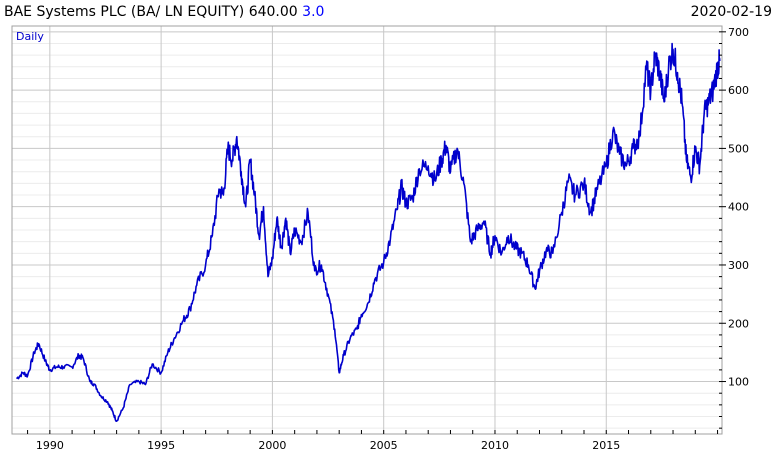 The height and width of the screenshot is (458, 780). Describe the element at coordinates (738, 265) in the screenshot. I see `y-tick-label: 300` at that location.